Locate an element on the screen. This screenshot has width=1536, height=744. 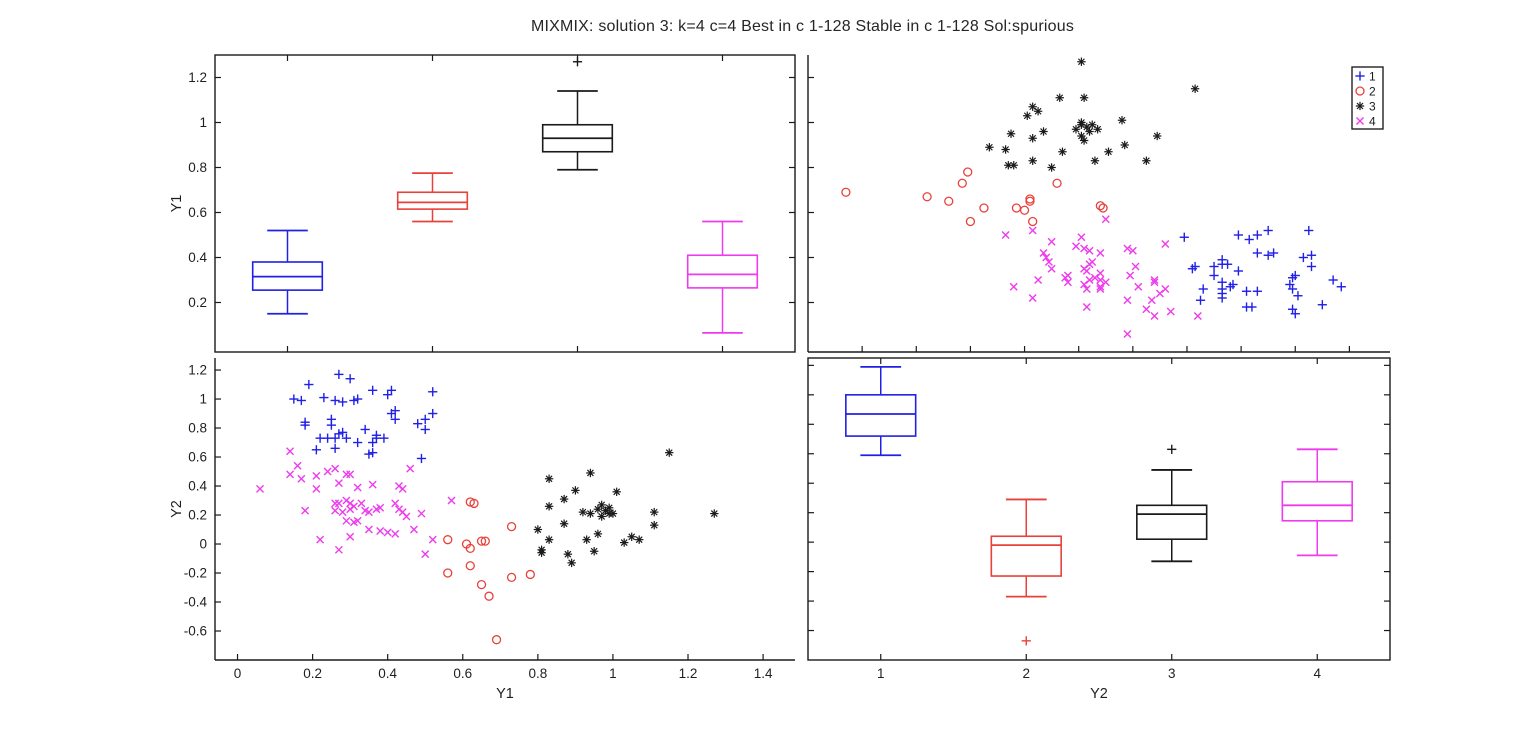
svg-text: 0.6 is located at coordinates (197, 457).